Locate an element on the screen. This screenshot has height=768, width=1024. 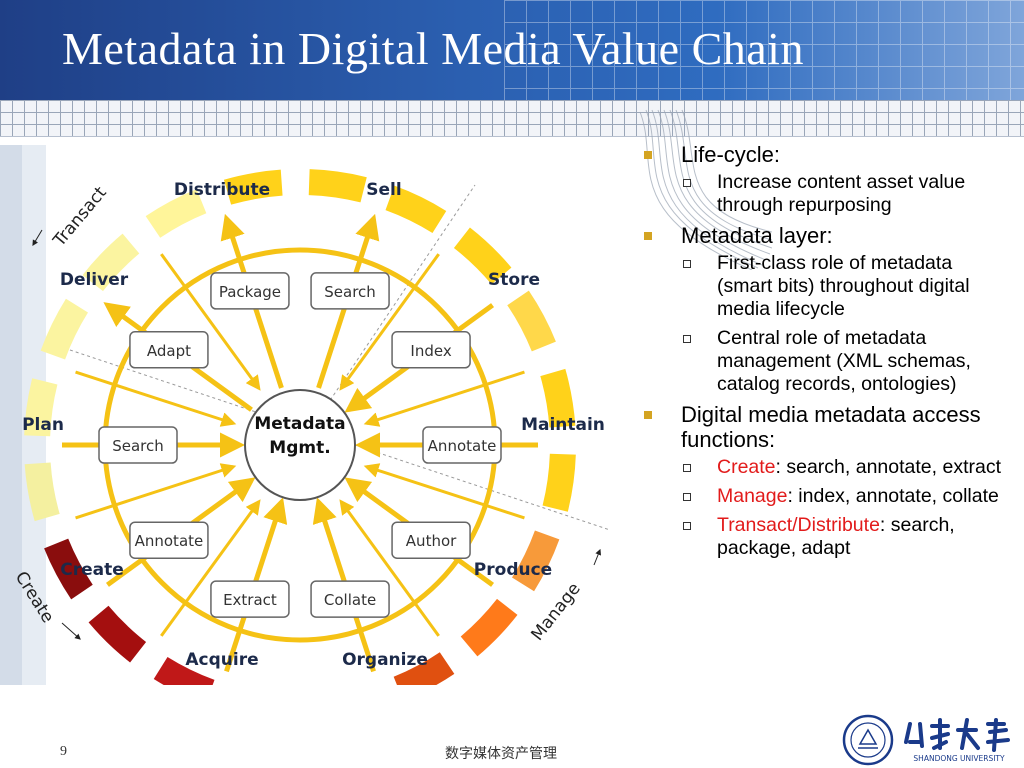
stage-label-store: Store is located at coordinates (514, 280).